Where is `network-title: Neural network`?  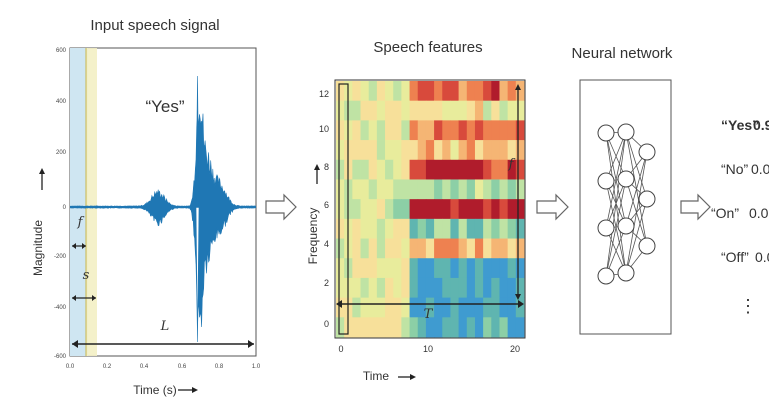
network-title: Neural network is located at coordinates (622, 53).